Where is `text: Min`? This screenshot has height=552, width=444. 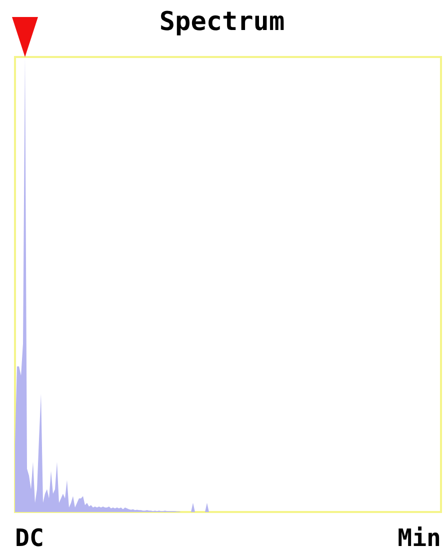 text: Min is located at coordinates (419, 538).